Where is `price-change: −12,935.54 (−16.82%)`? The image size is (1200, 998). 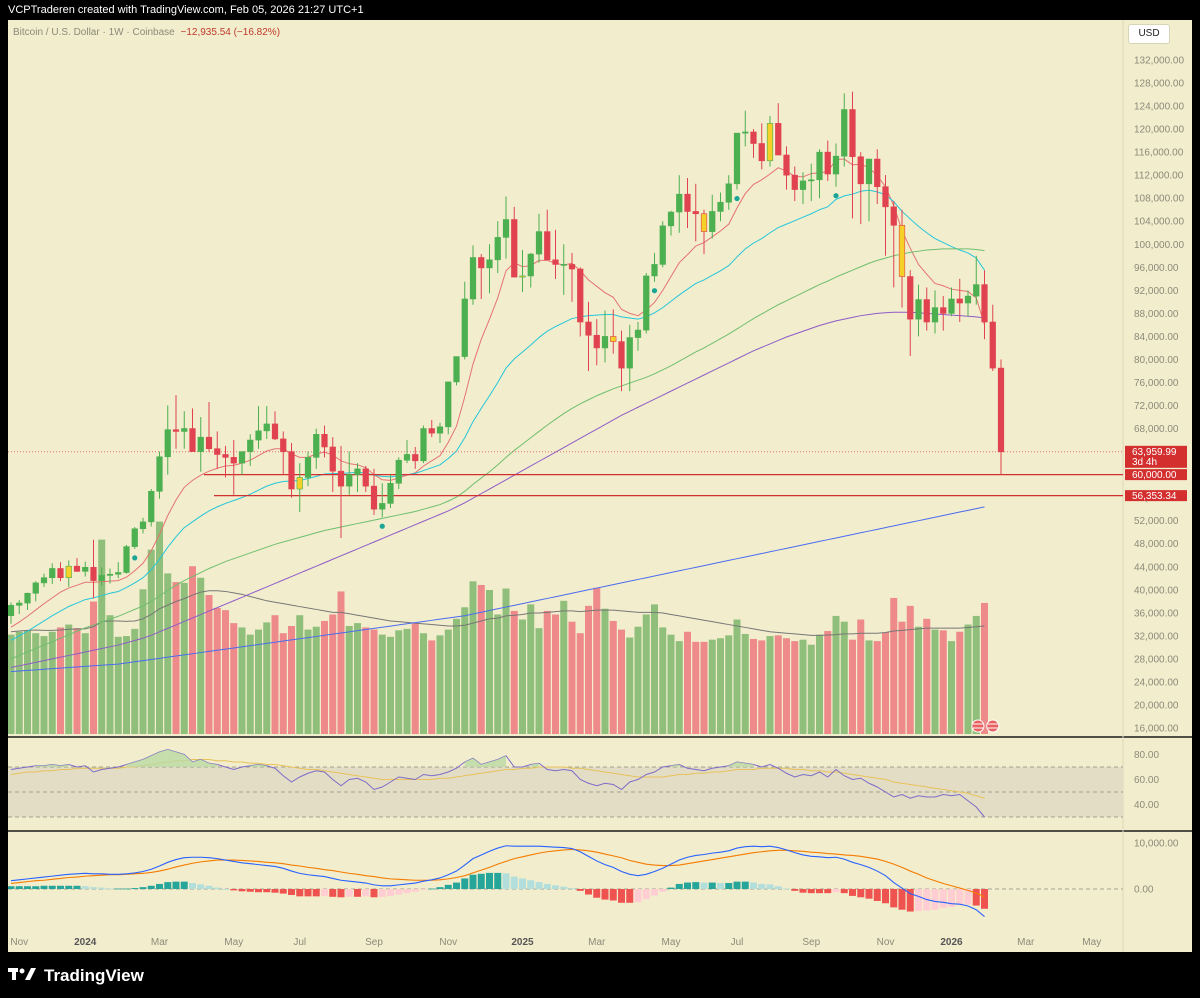 price-change: −12,935.54 (−16.82%) is located at coordinates (230, 32).